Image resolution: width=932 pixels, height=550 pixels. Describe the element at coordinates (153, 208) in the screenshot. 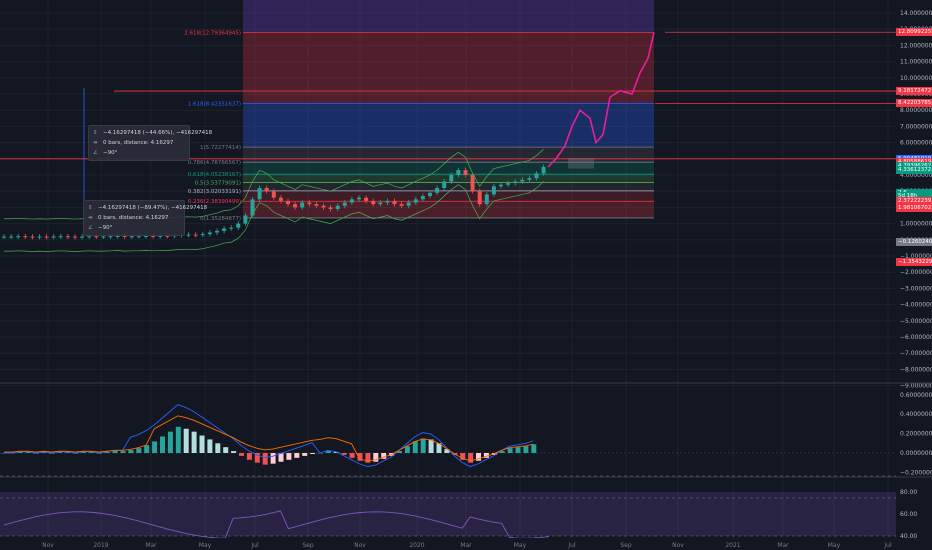

I see `measure-value: −4.16297418 (−89.47%), −416297418` at that location.